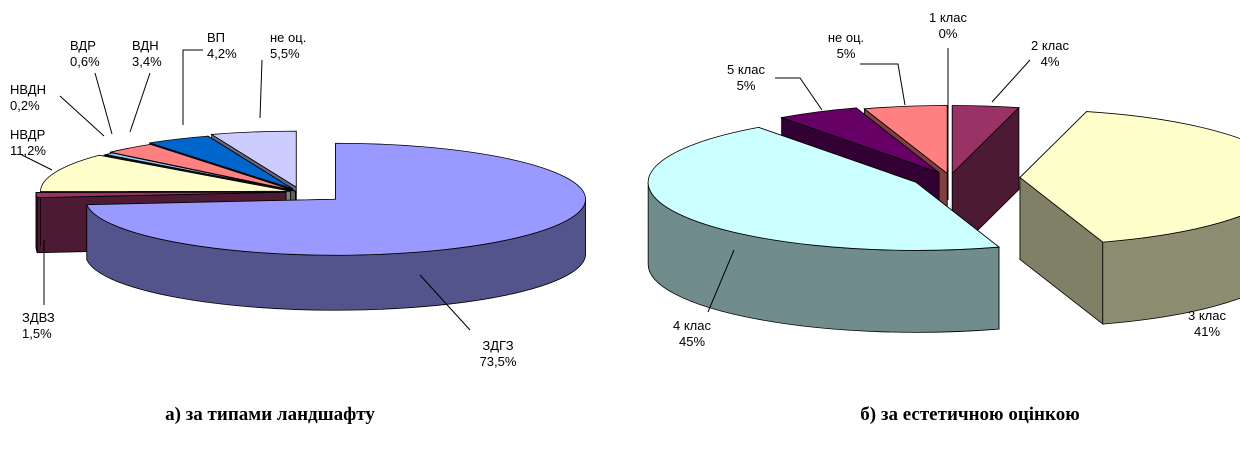 The image size is (1240, 450). I want to click on aesthetic-label-4-klas-value: 45%, so click(692, 341).